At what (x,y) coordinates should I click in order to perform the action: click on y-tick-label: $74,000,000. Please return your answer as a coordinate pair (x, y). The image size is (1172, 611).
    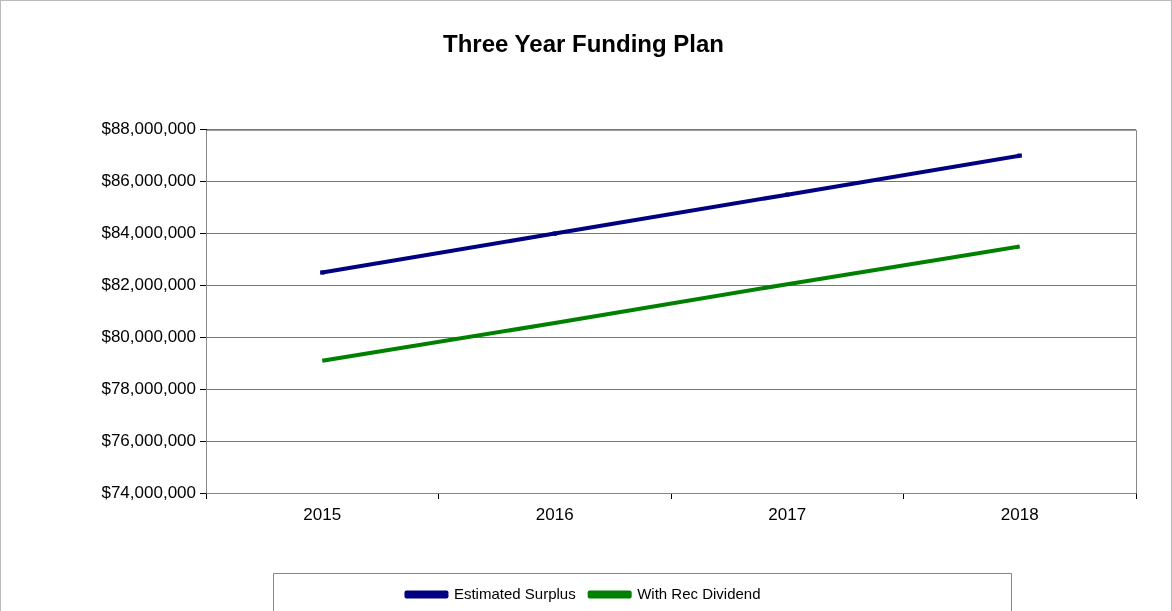
    Looking at the image, I should click on (148, 492).